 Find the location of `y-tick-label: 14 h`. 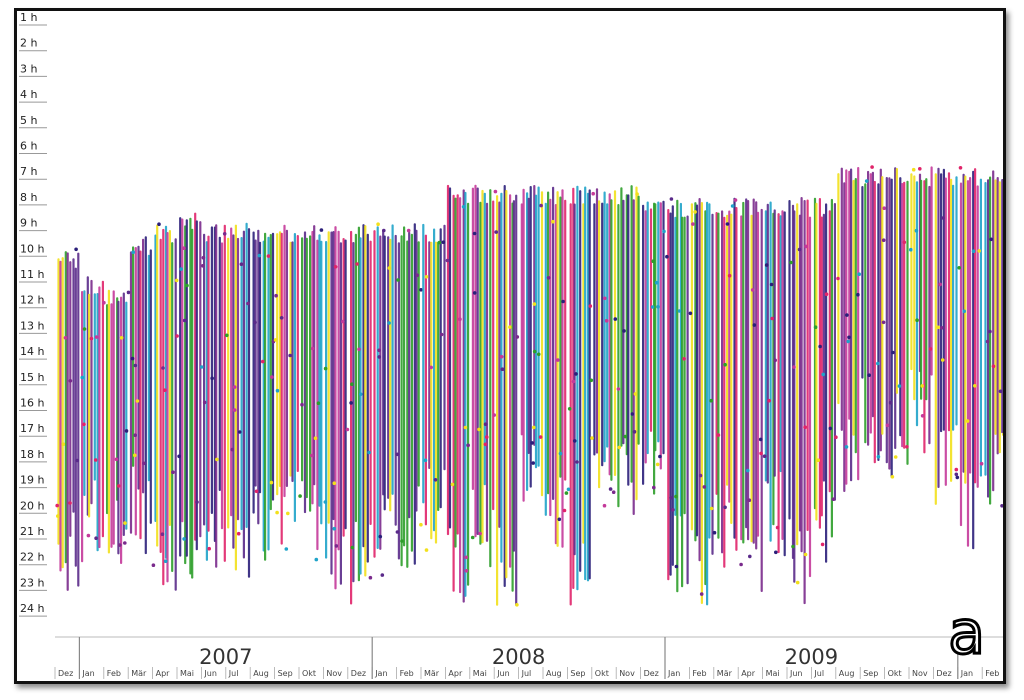

y-tick-label: 14 h is located at coordinates (32, 351).